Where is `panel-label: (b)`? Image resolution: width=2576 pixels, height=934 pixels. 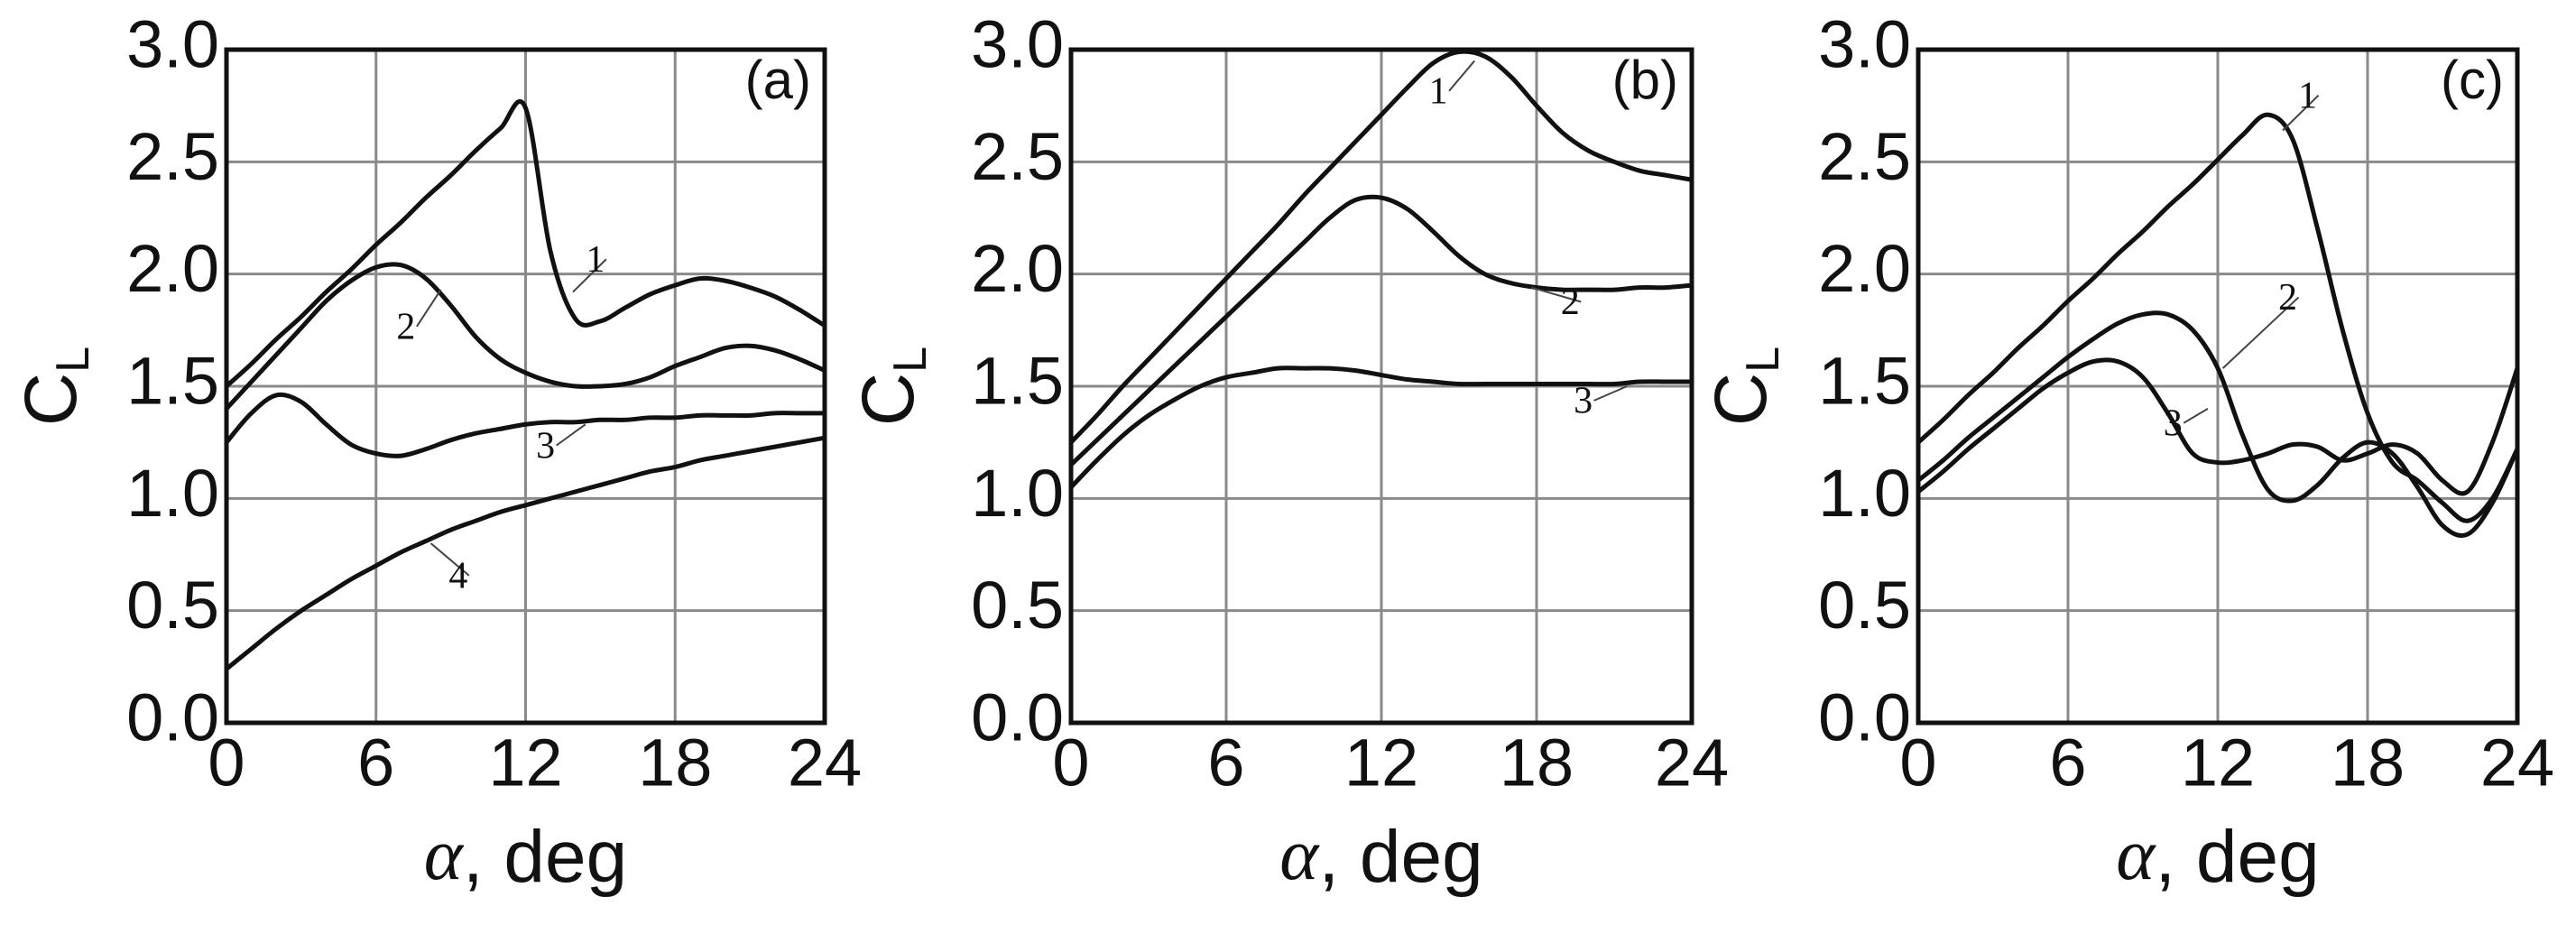 panel-label: (b) is located at coordinates (1645, 80).